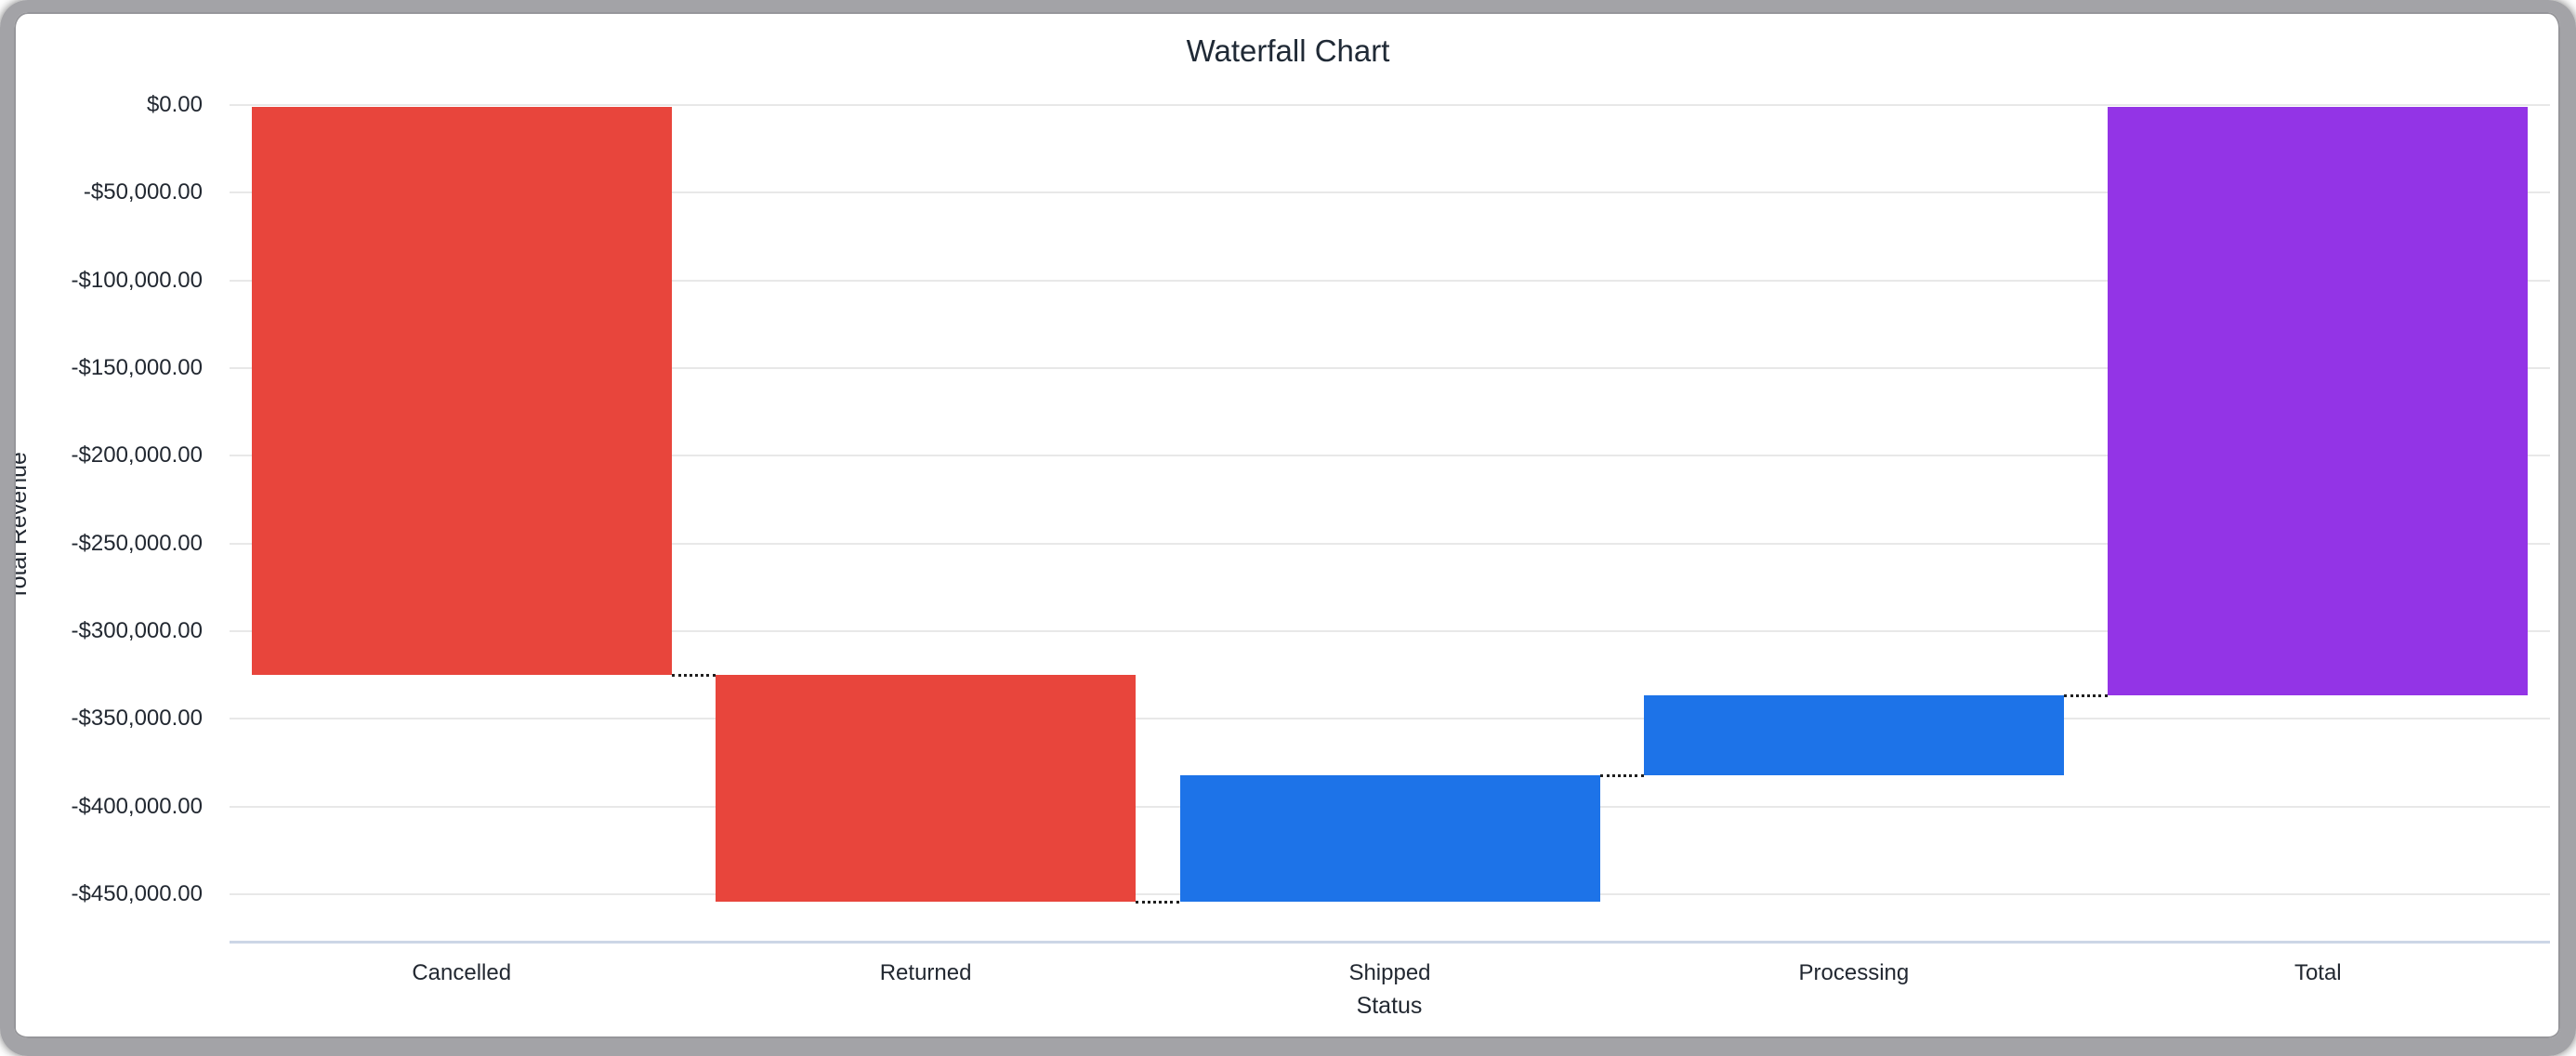  What do you see at coordinates (1389, 1006) in the screenshot?
I see `x-axis-title: Status` at bounding box center [1389, 1006].